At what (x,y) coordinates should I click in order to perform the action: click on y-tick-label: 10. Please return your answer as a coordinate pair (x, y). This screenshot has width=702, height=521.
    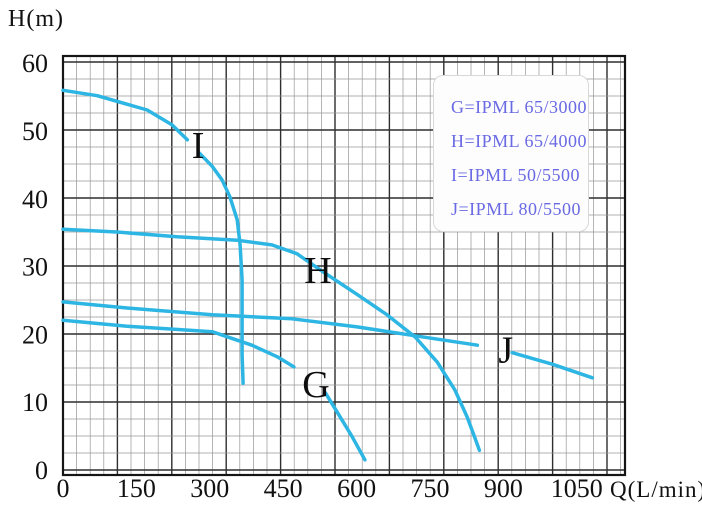
    Looking at the image, I should click on (35, 402).